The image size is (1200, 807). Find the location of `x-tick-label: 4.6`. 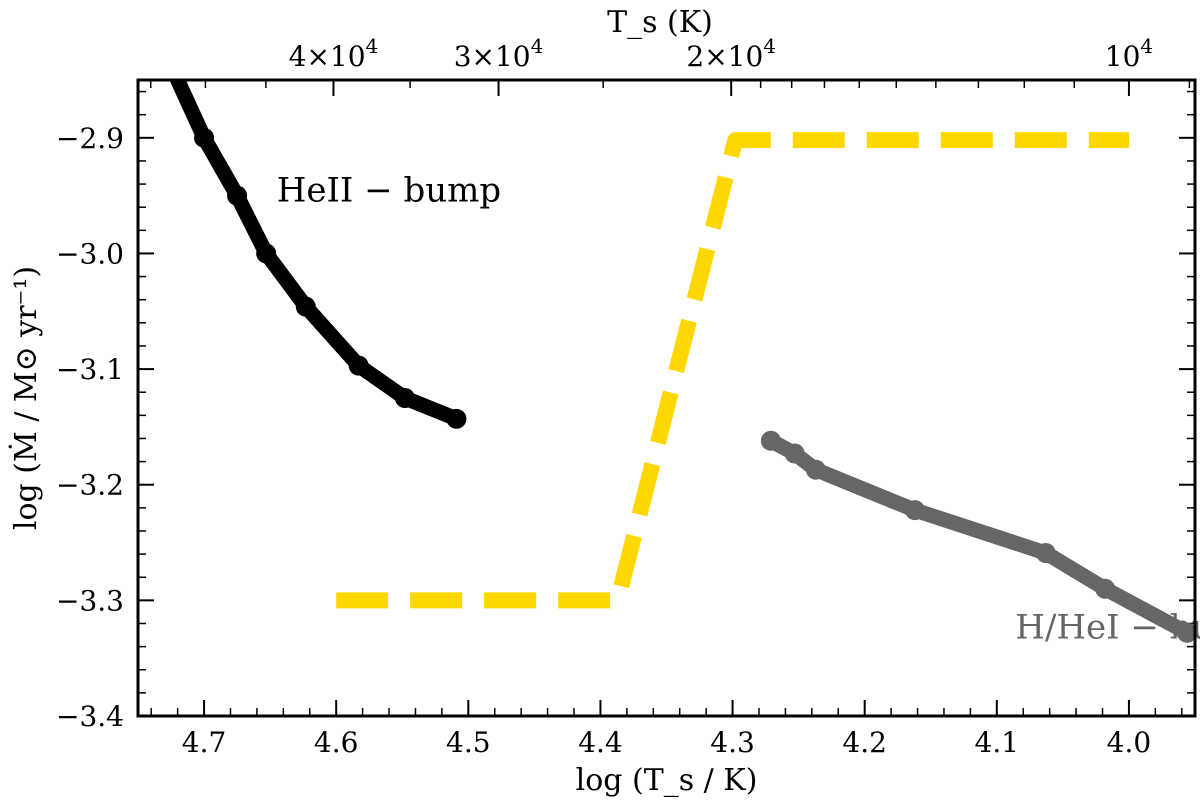

x-tick-label: 4.6 is located at coordinates (336, 742).